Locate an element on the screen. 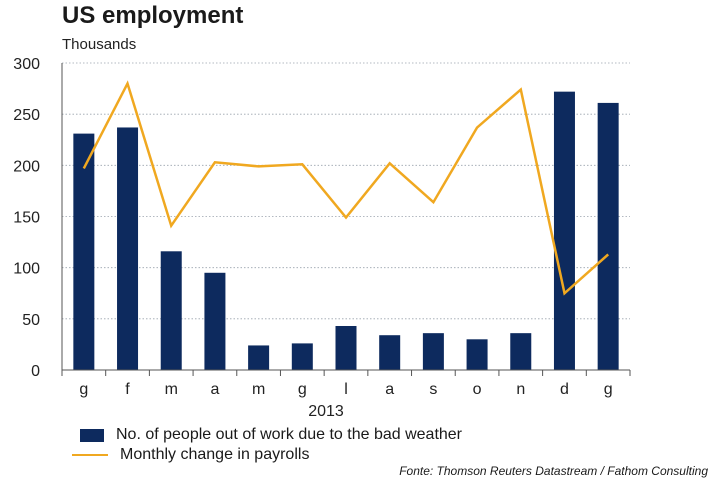 The height and width of the screenshot is (491, 720). y-axis: 0 50 100 150 200 250 300 is located at coordinates (38, 218).